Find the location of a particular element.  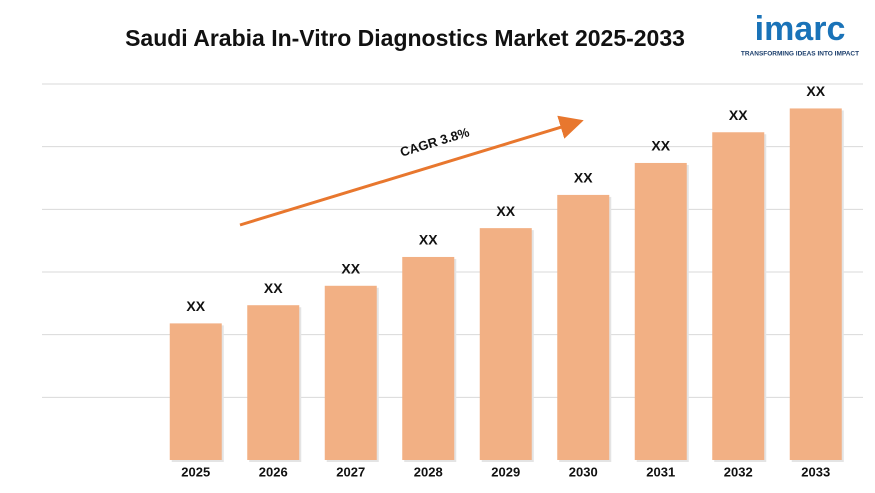

logo-tagline: TRANSFORMING IDEAS INTO IMPACT is located at coordinates (800, 54).